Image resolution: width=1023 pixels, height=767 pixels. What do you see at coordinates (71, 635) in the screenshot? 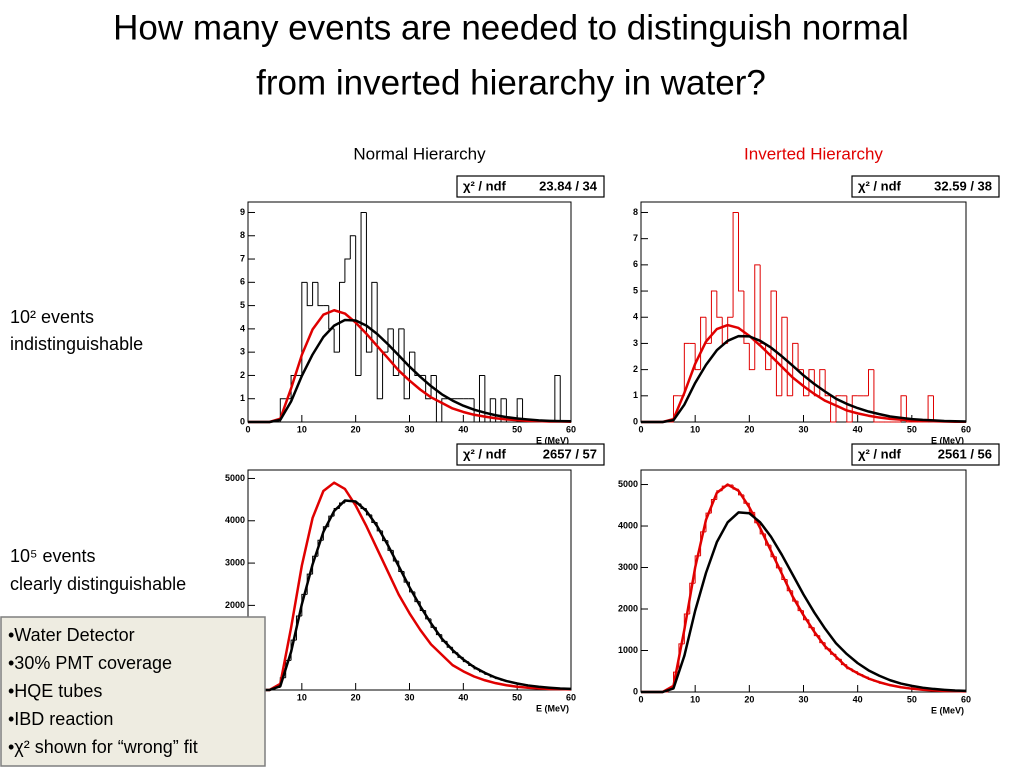
I see `note: •Water Detector` at bounding box center [71, 635].